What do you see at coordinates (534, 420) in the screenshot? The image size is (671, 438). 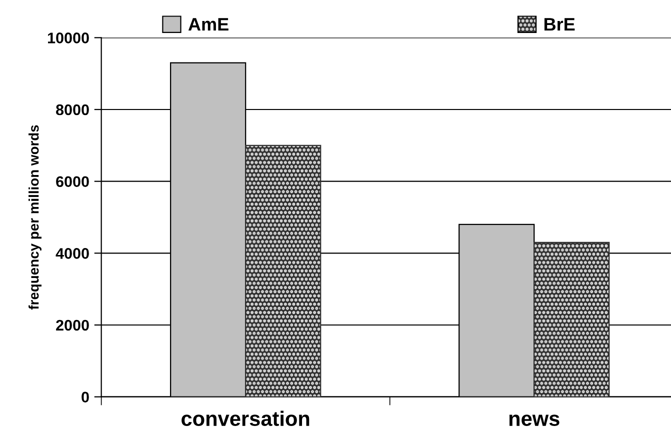 I see `x-tick-label: news` at bounding box center [534, 420].